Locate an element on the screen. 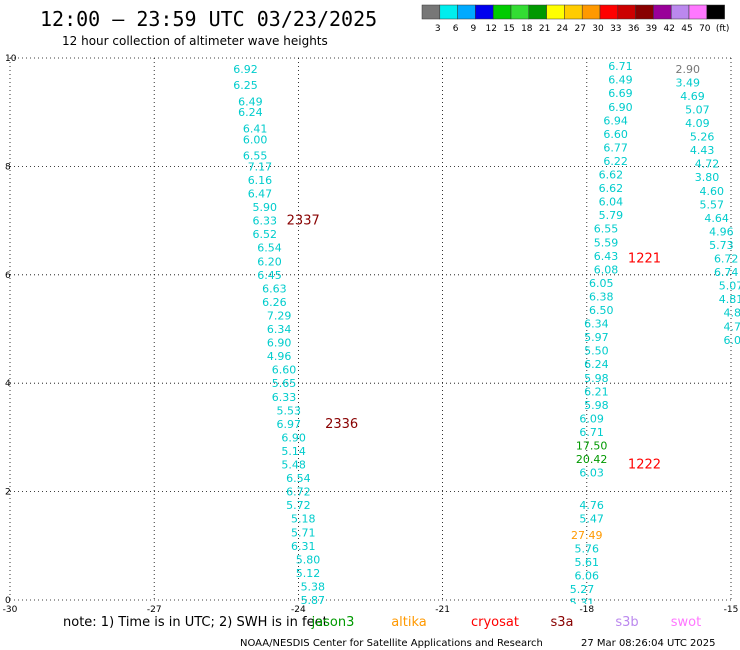  colorbar-label: 70 is located at coordinates (705, 29).